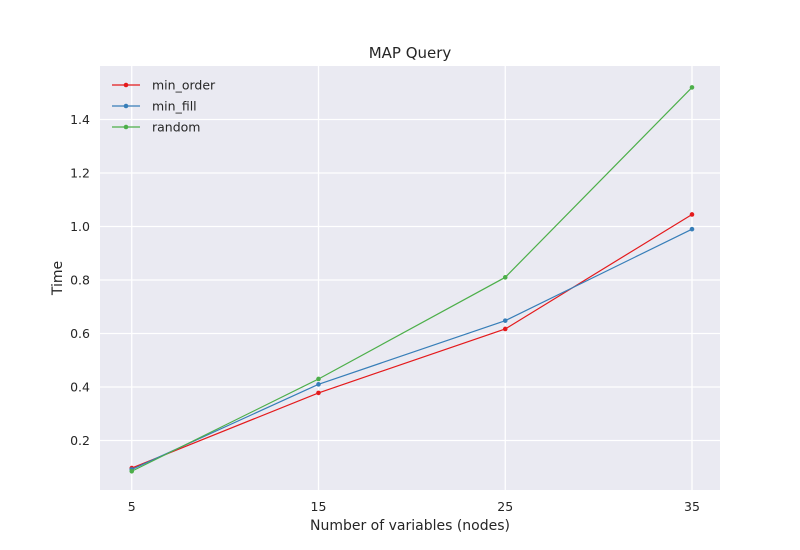 This screenshot has width=800, height=550. What do you see at coordinates (58, 278) in the screenshot?
I see `y-axis-label: Time` at bounding box center [58, 278].